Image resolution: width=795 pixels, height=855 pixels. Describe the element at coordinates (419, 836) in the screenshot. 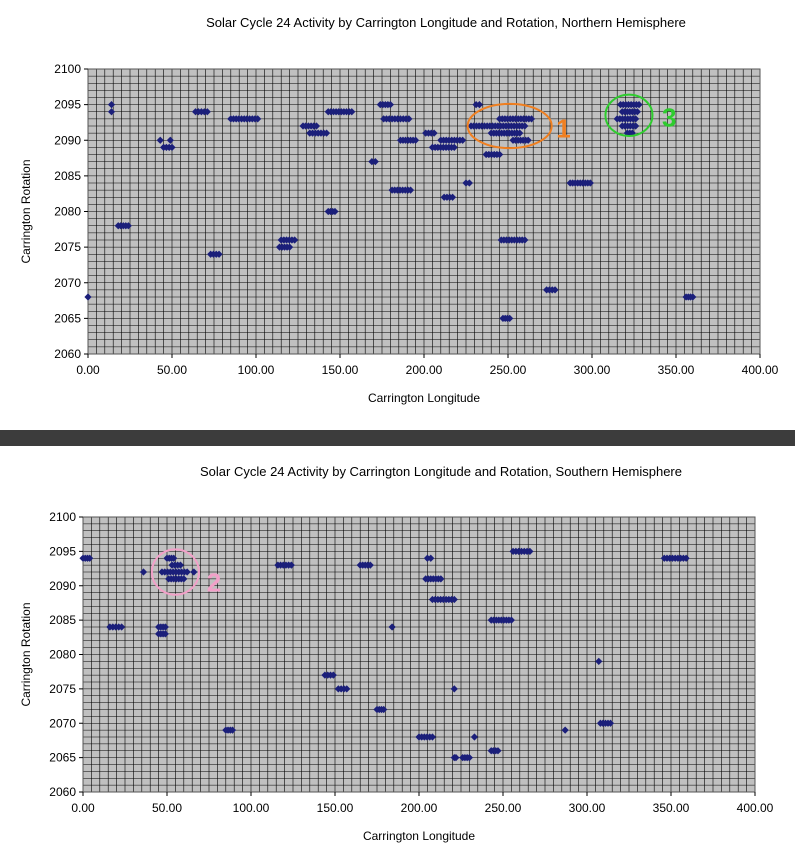

I see `x-axis-label: Carrington Longitude` at that location.